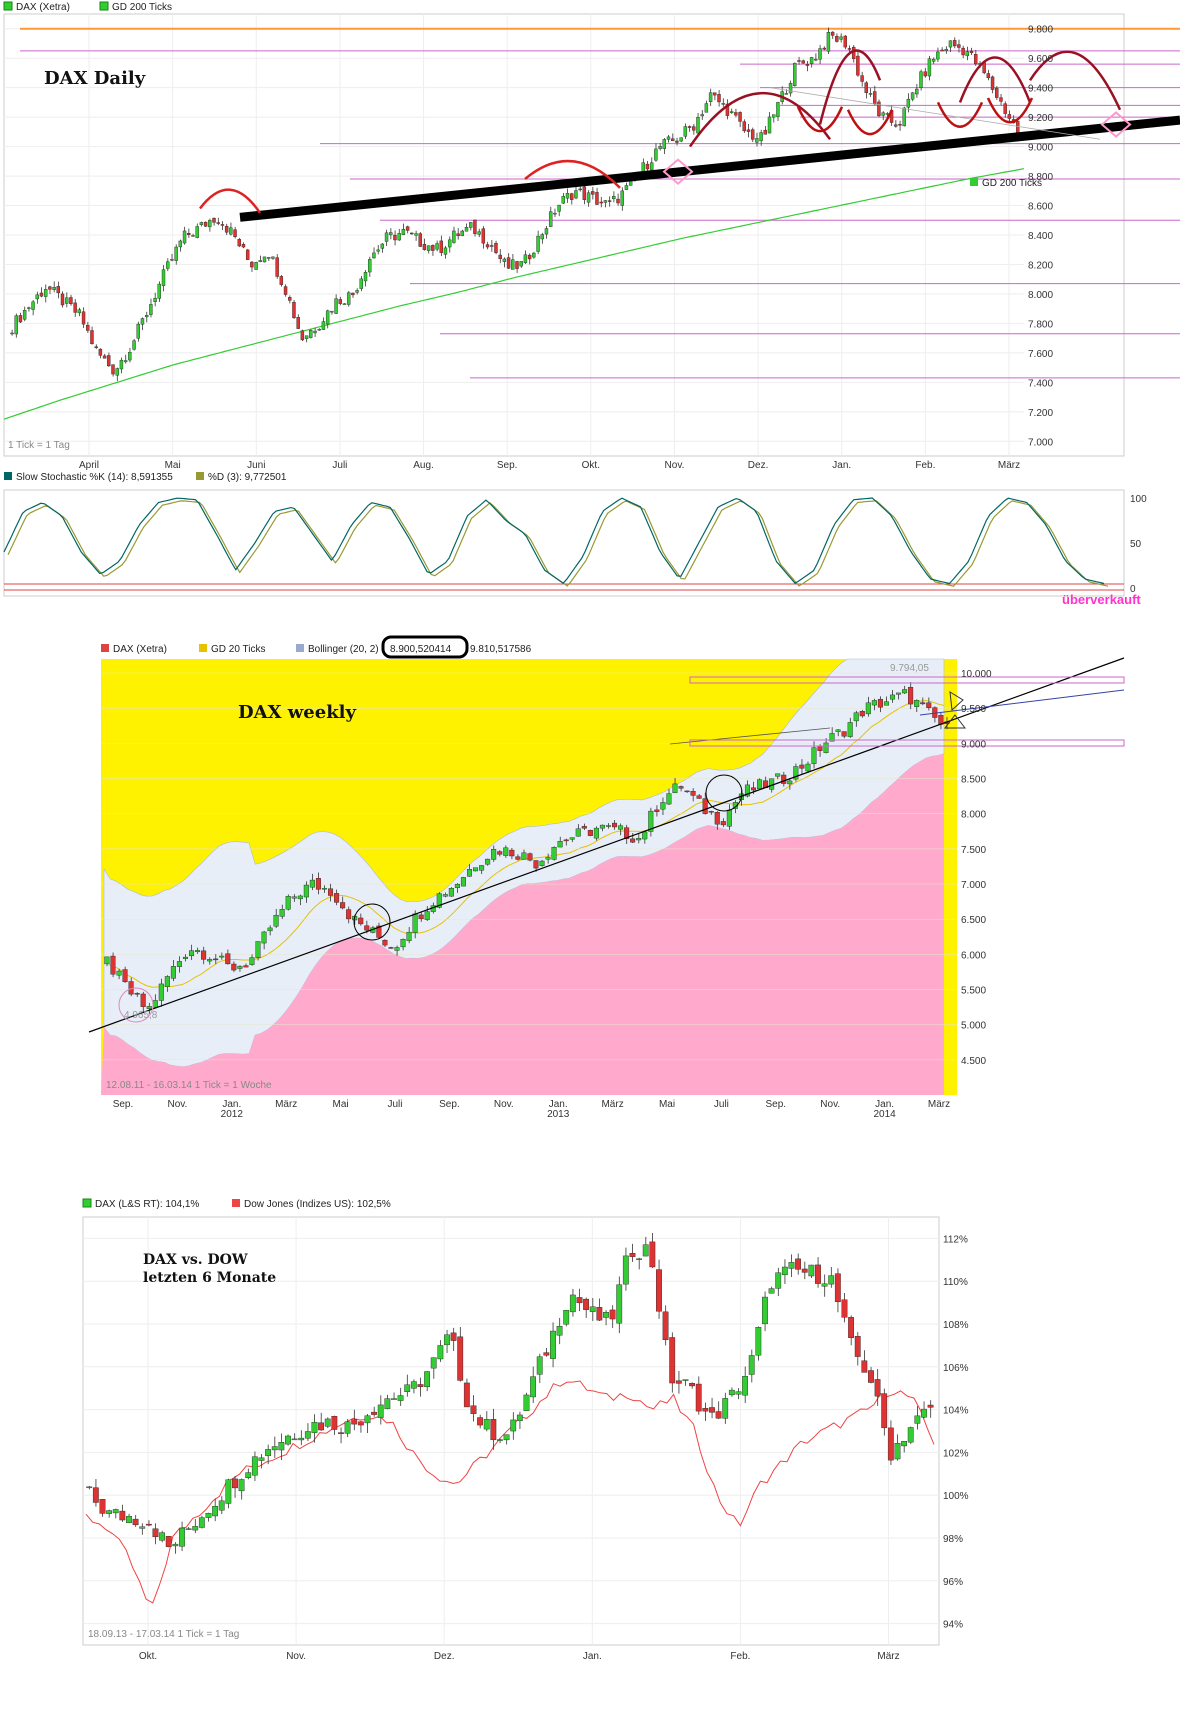 This screenshot has height=1720, width=1180. What do you see at coordinates (973, 955) in the screenshot?
I see `weekly-y-tick: 6.000` at bounding box center [973, 955].